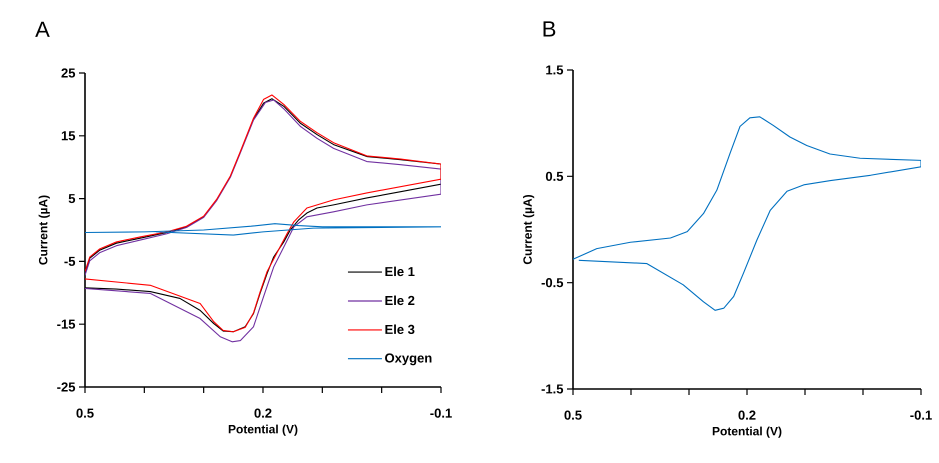 The height and width of the screenshot is (463, 939). What do you see at coordinates (408, 359) in the screenshot?
I see `legend-label: Oxygen` at bounding box center [408, 359].